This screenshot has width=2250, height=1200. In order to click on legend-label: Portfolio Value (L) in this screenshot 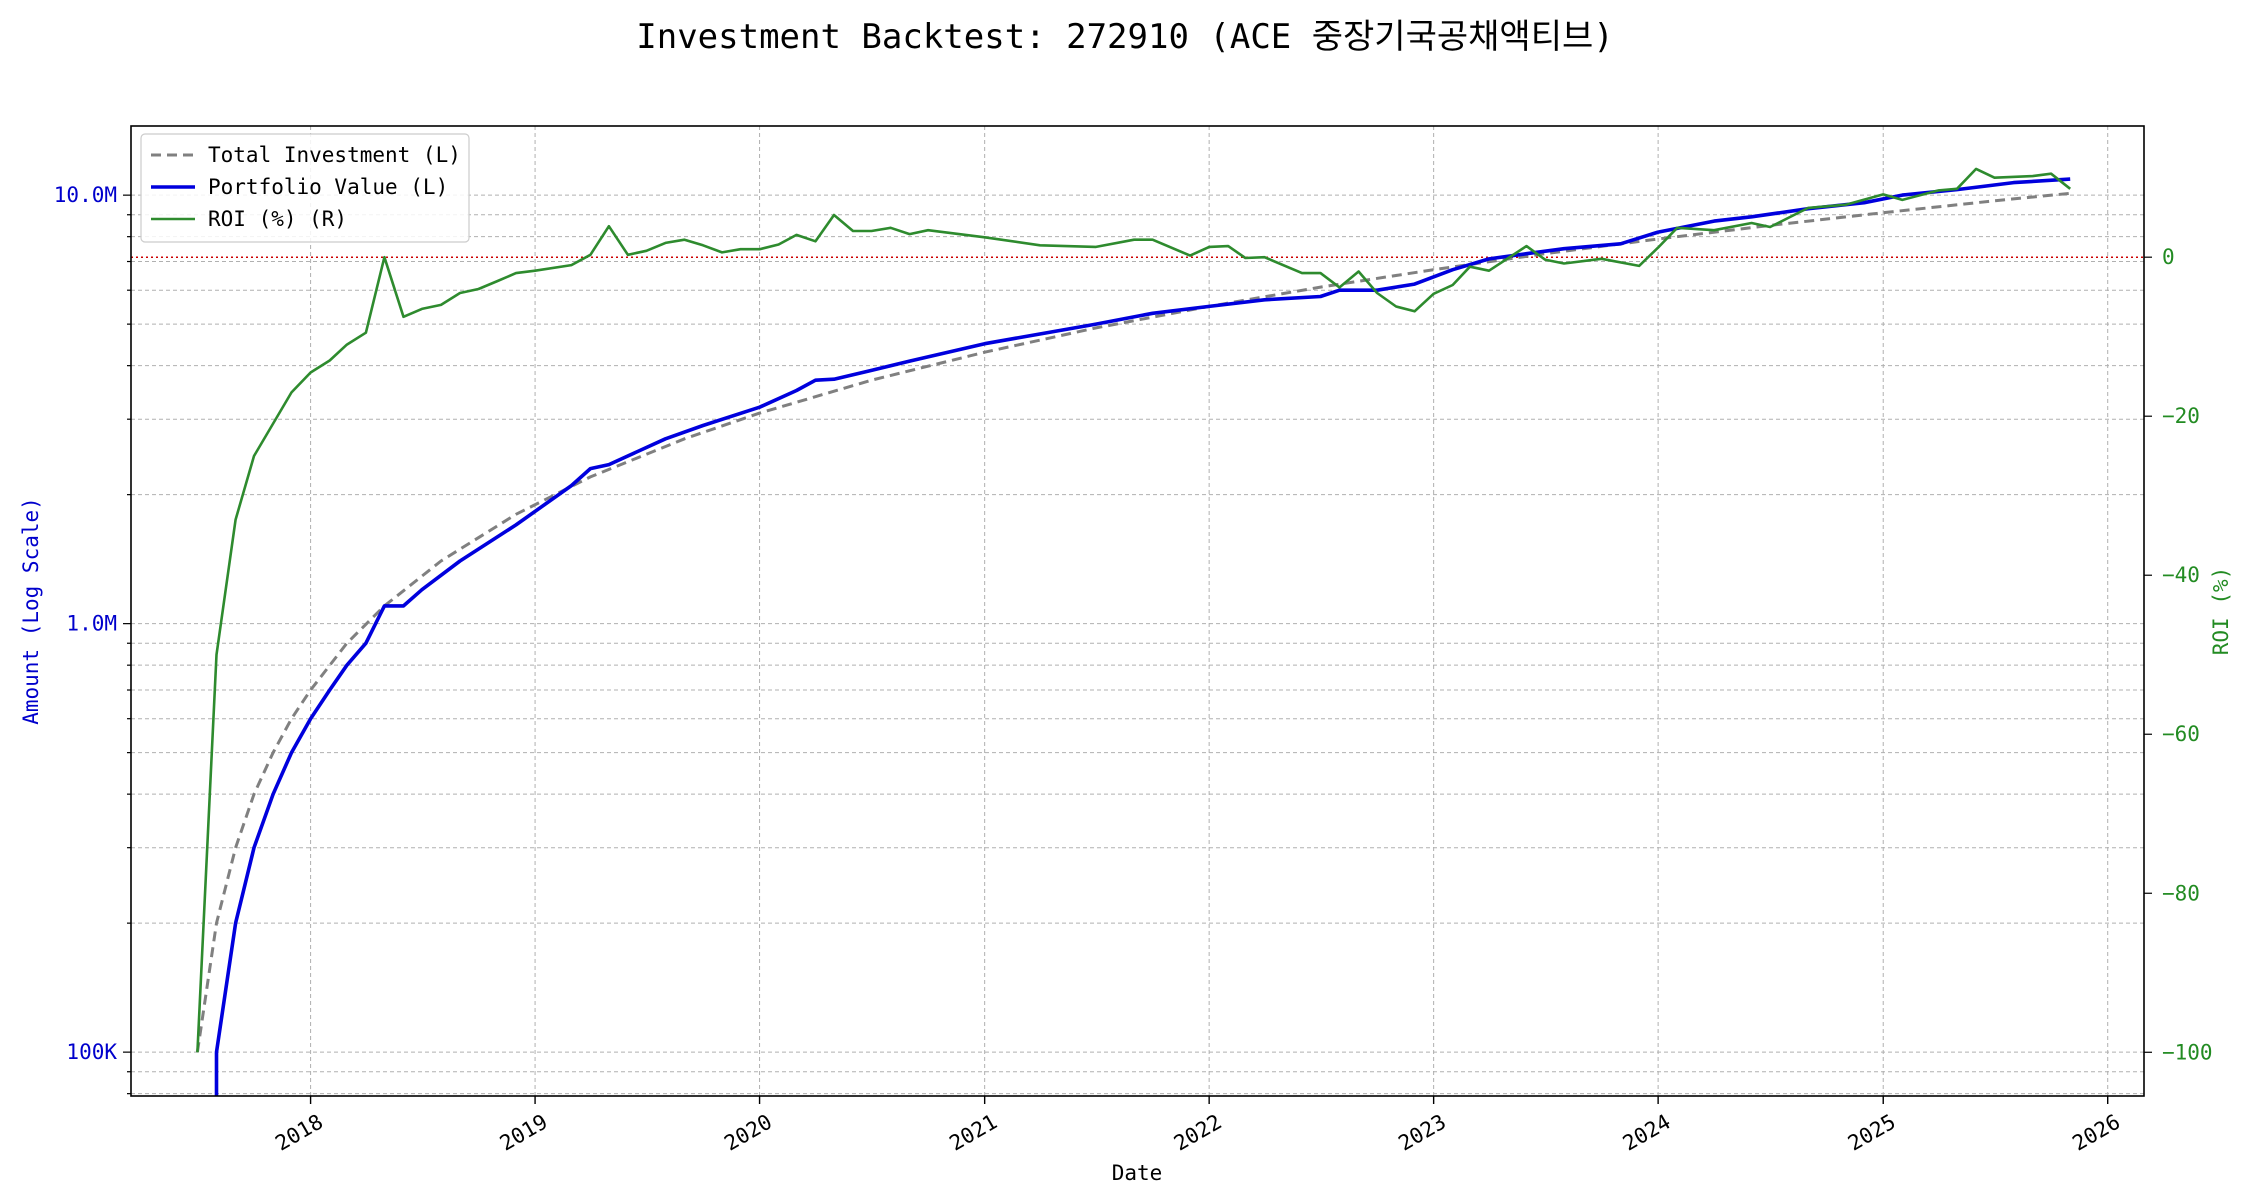, I will do `click(328, 187)`.